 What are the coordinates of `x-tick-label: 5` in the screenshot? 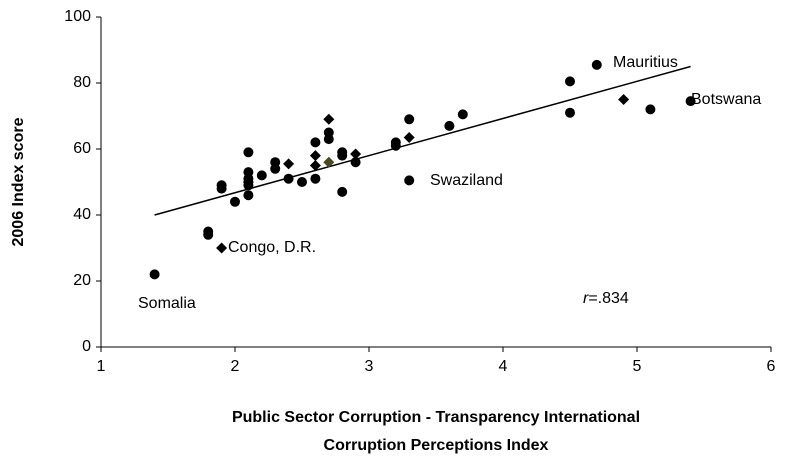 It's located at (637, 366).